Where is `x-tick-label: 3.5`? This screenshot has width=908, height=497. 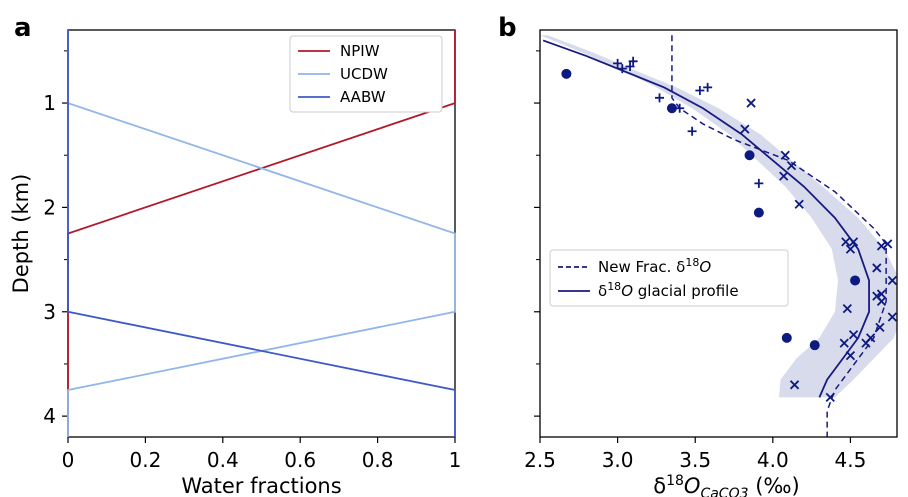
x-tick-label: 3.5 is located at coordinates (695, 460).